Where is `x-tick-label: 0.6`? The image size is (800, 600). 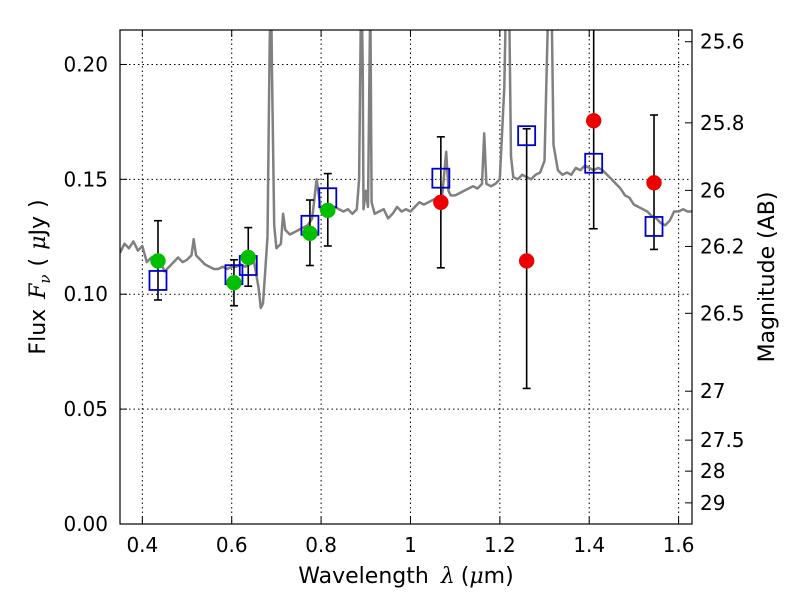
x-tick-label: 0.6 is located at coordinates (232, 545).